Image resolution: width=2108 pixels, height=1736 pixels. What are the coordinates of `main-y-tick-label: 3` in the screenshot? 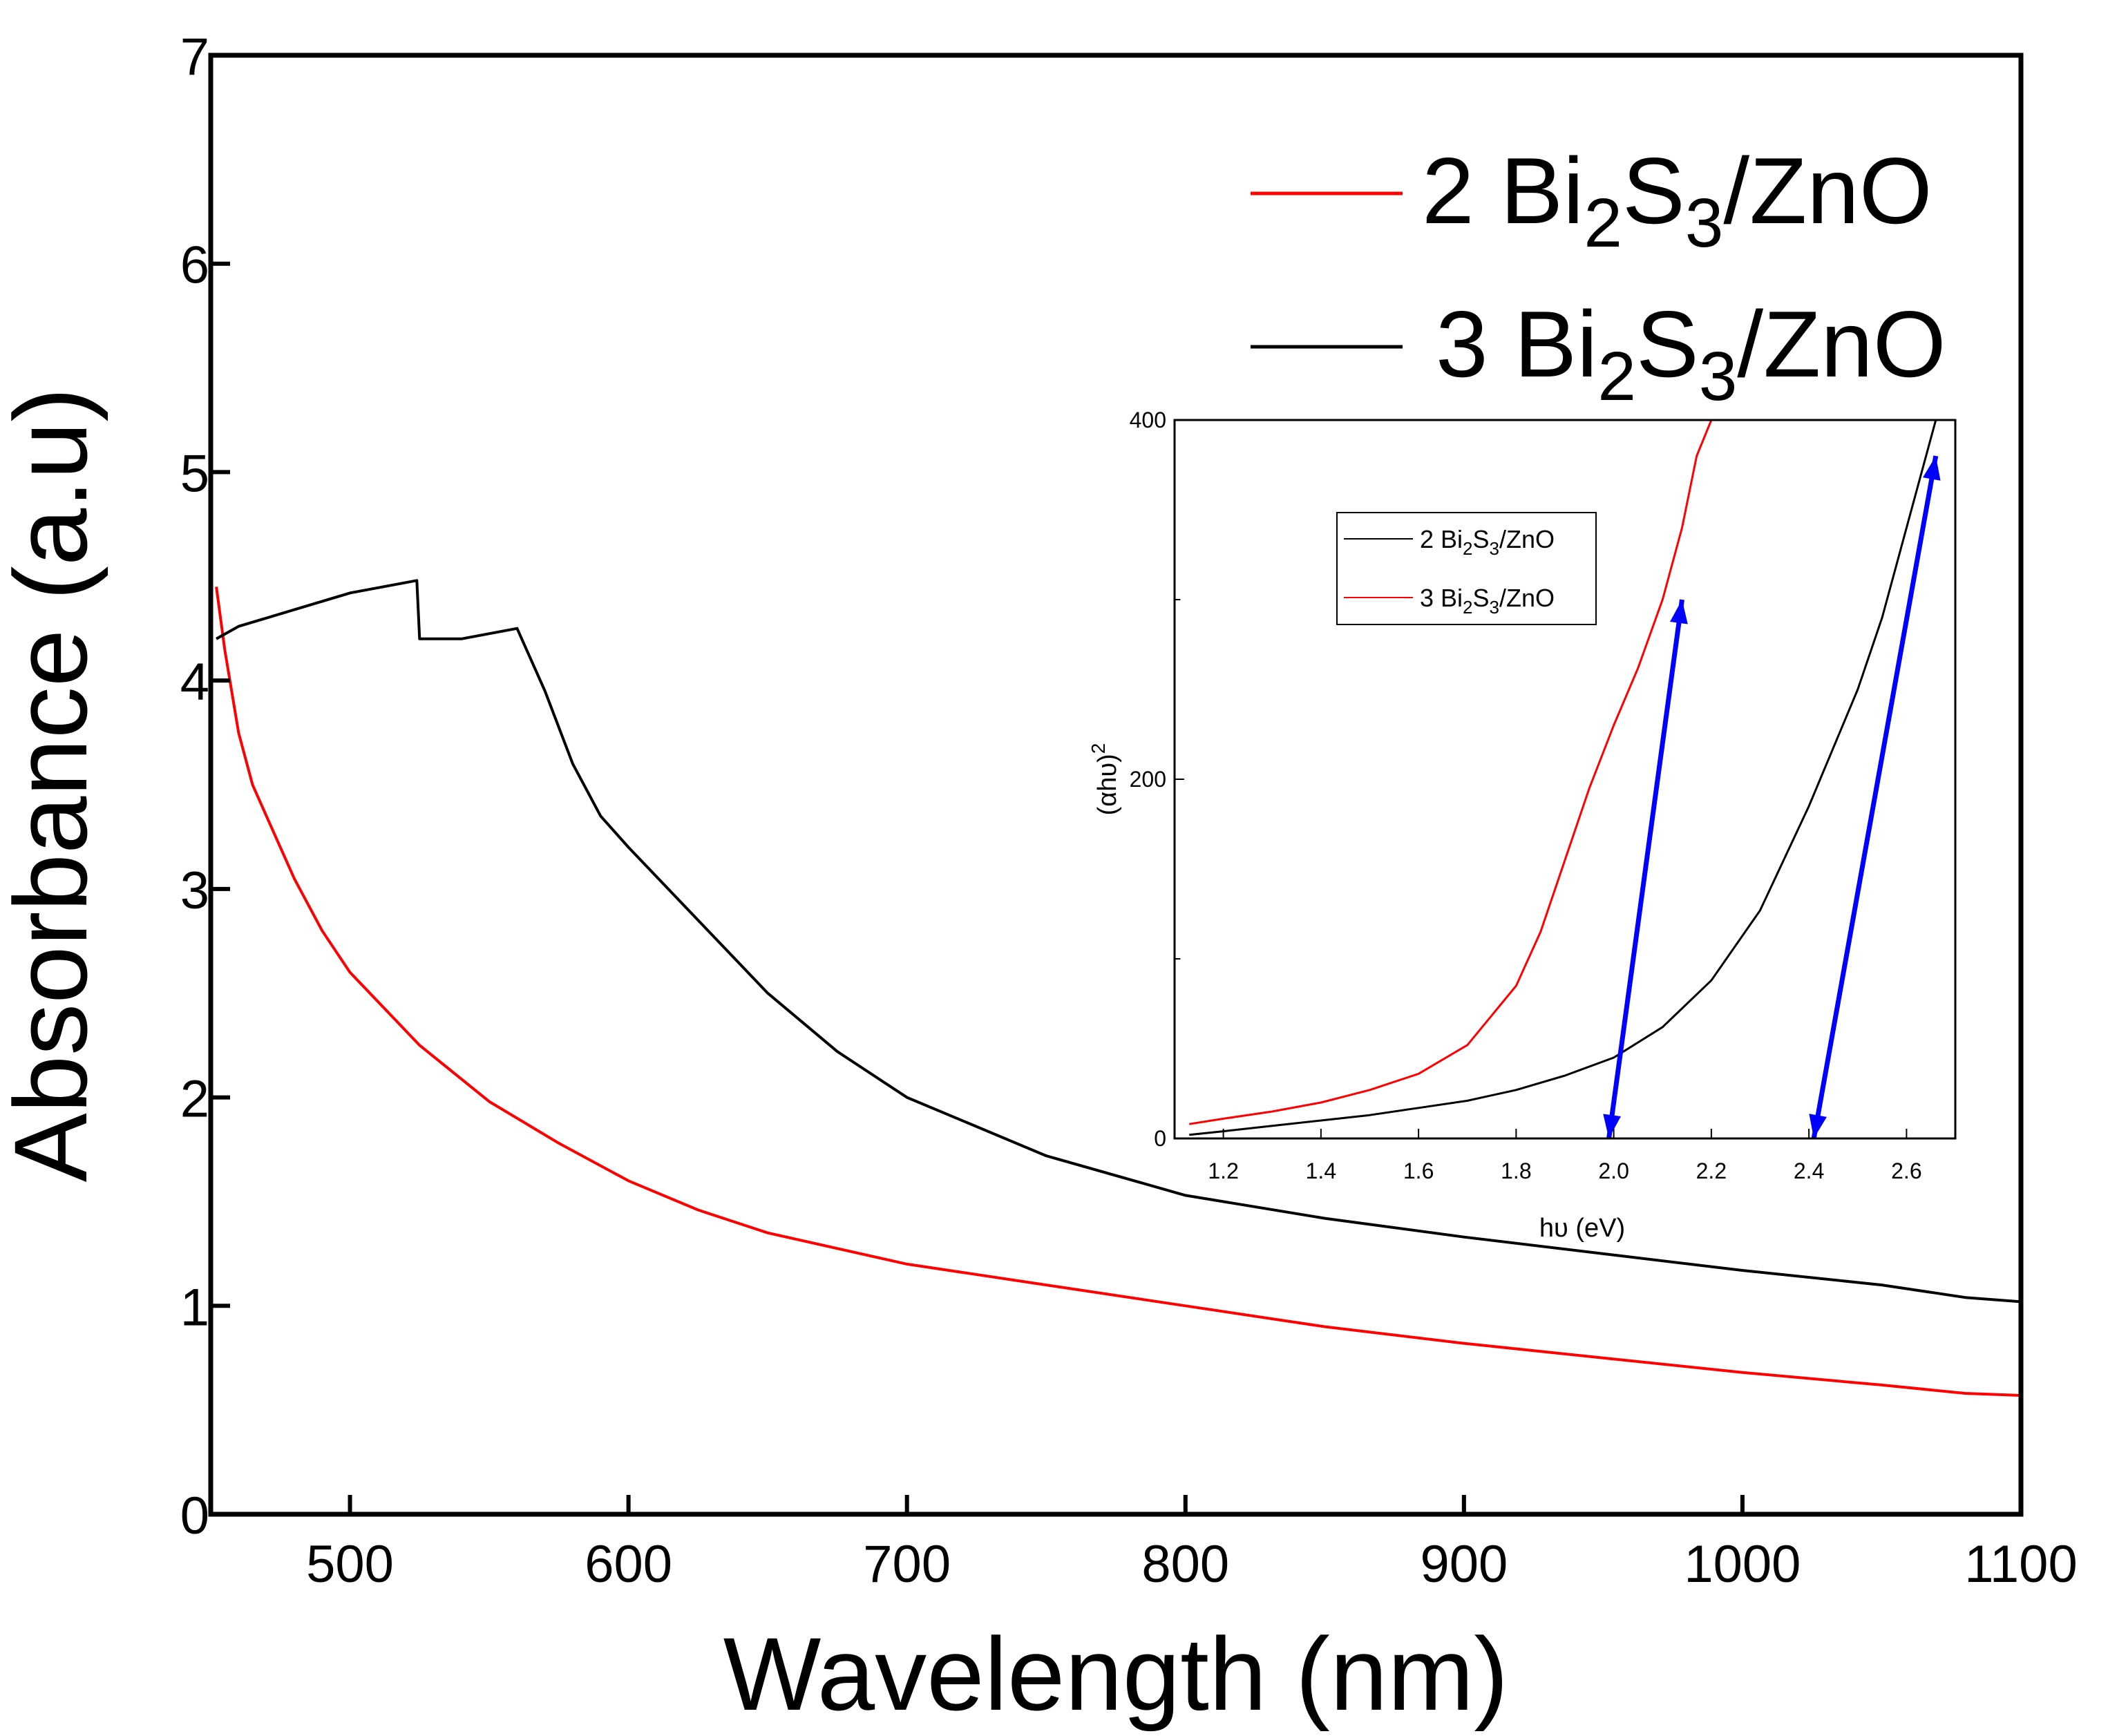 It's located at (194, 890).